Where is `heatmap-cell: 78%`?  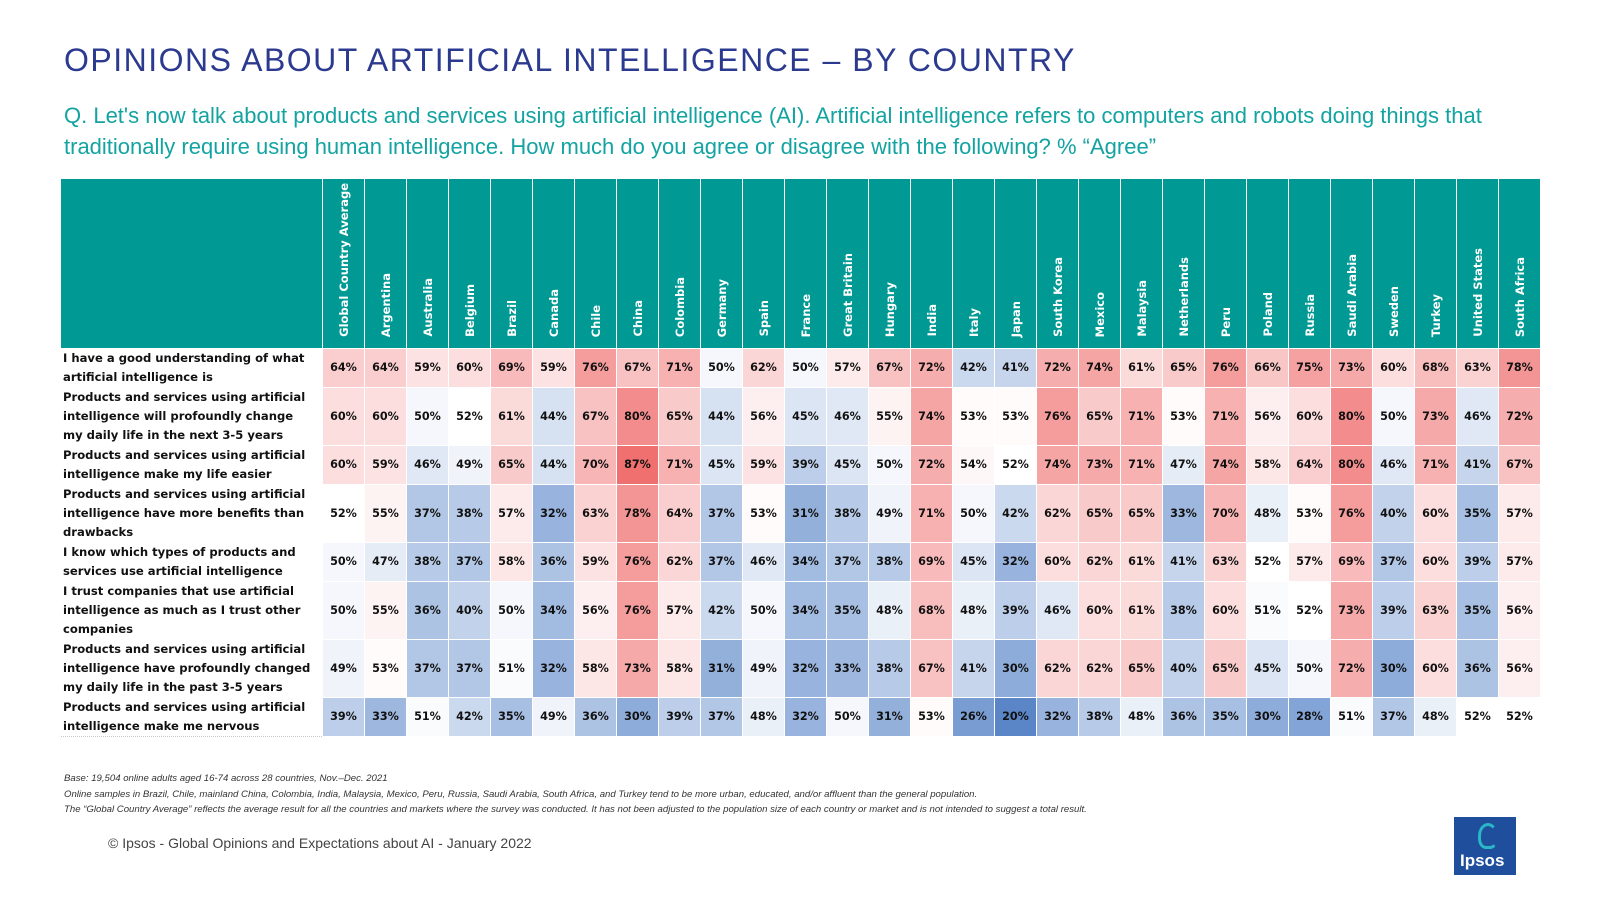
heatmap-cell: 78% is located at coordinates (637, 513).